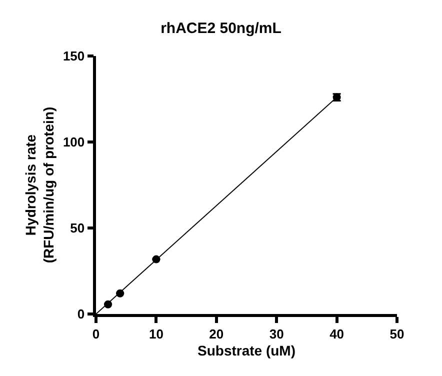 The image size is (442, 376). Describe the element at coordinates (73, 142) in the screenshot. I see `y-tick-label: 100` at that location.